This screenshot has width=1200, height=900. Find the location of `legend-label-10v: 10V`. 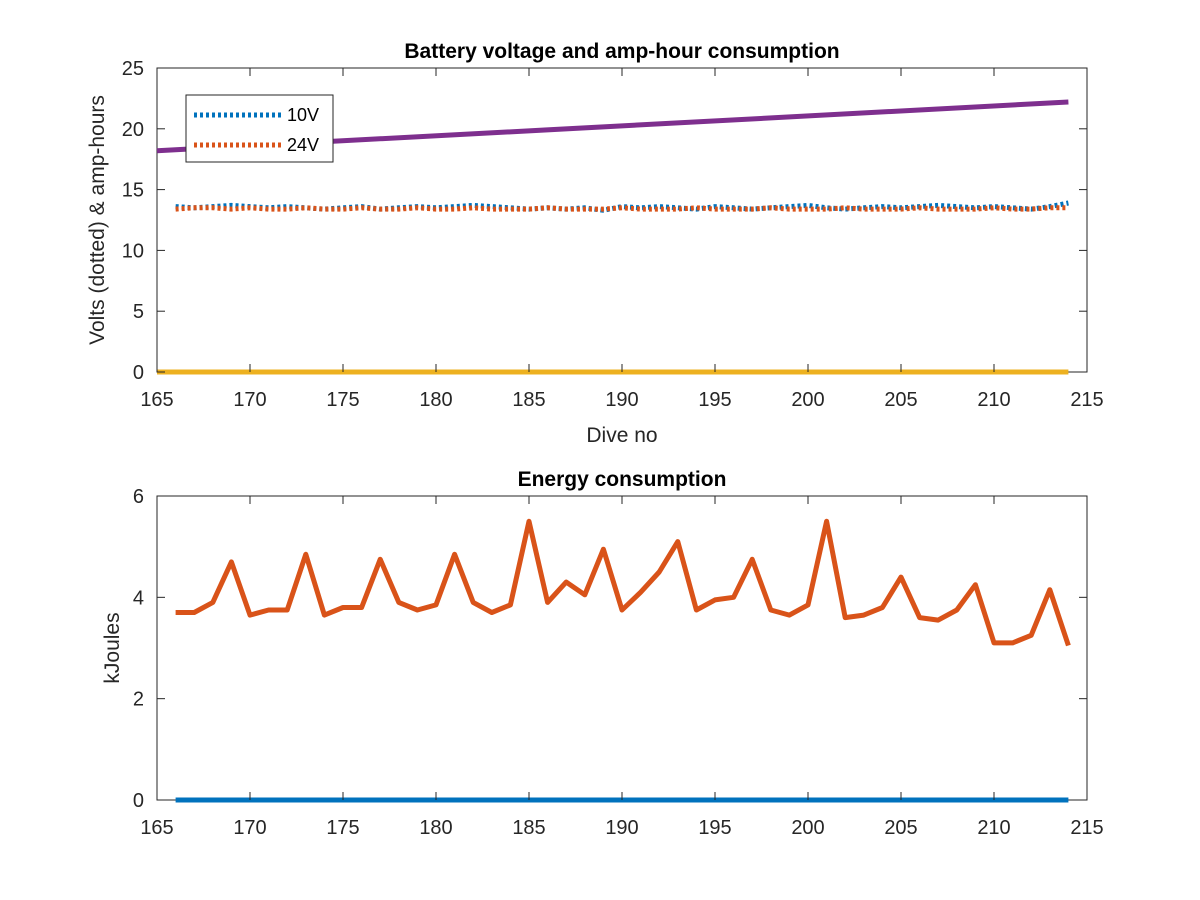

legend-label-10v: 10V is located at coordinates (303, 115).